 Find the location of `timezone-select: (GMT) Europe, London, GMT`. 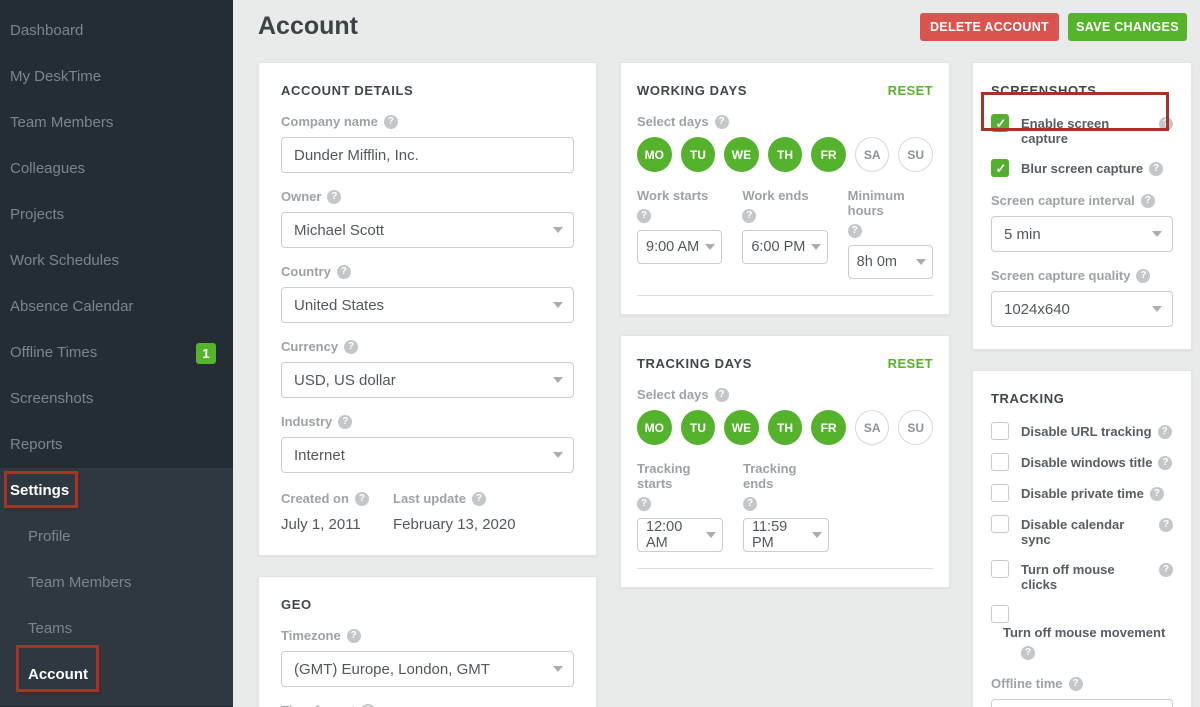

timezone-select: (GMT) Europe, London, GMT is located at coordinates (427, 669).